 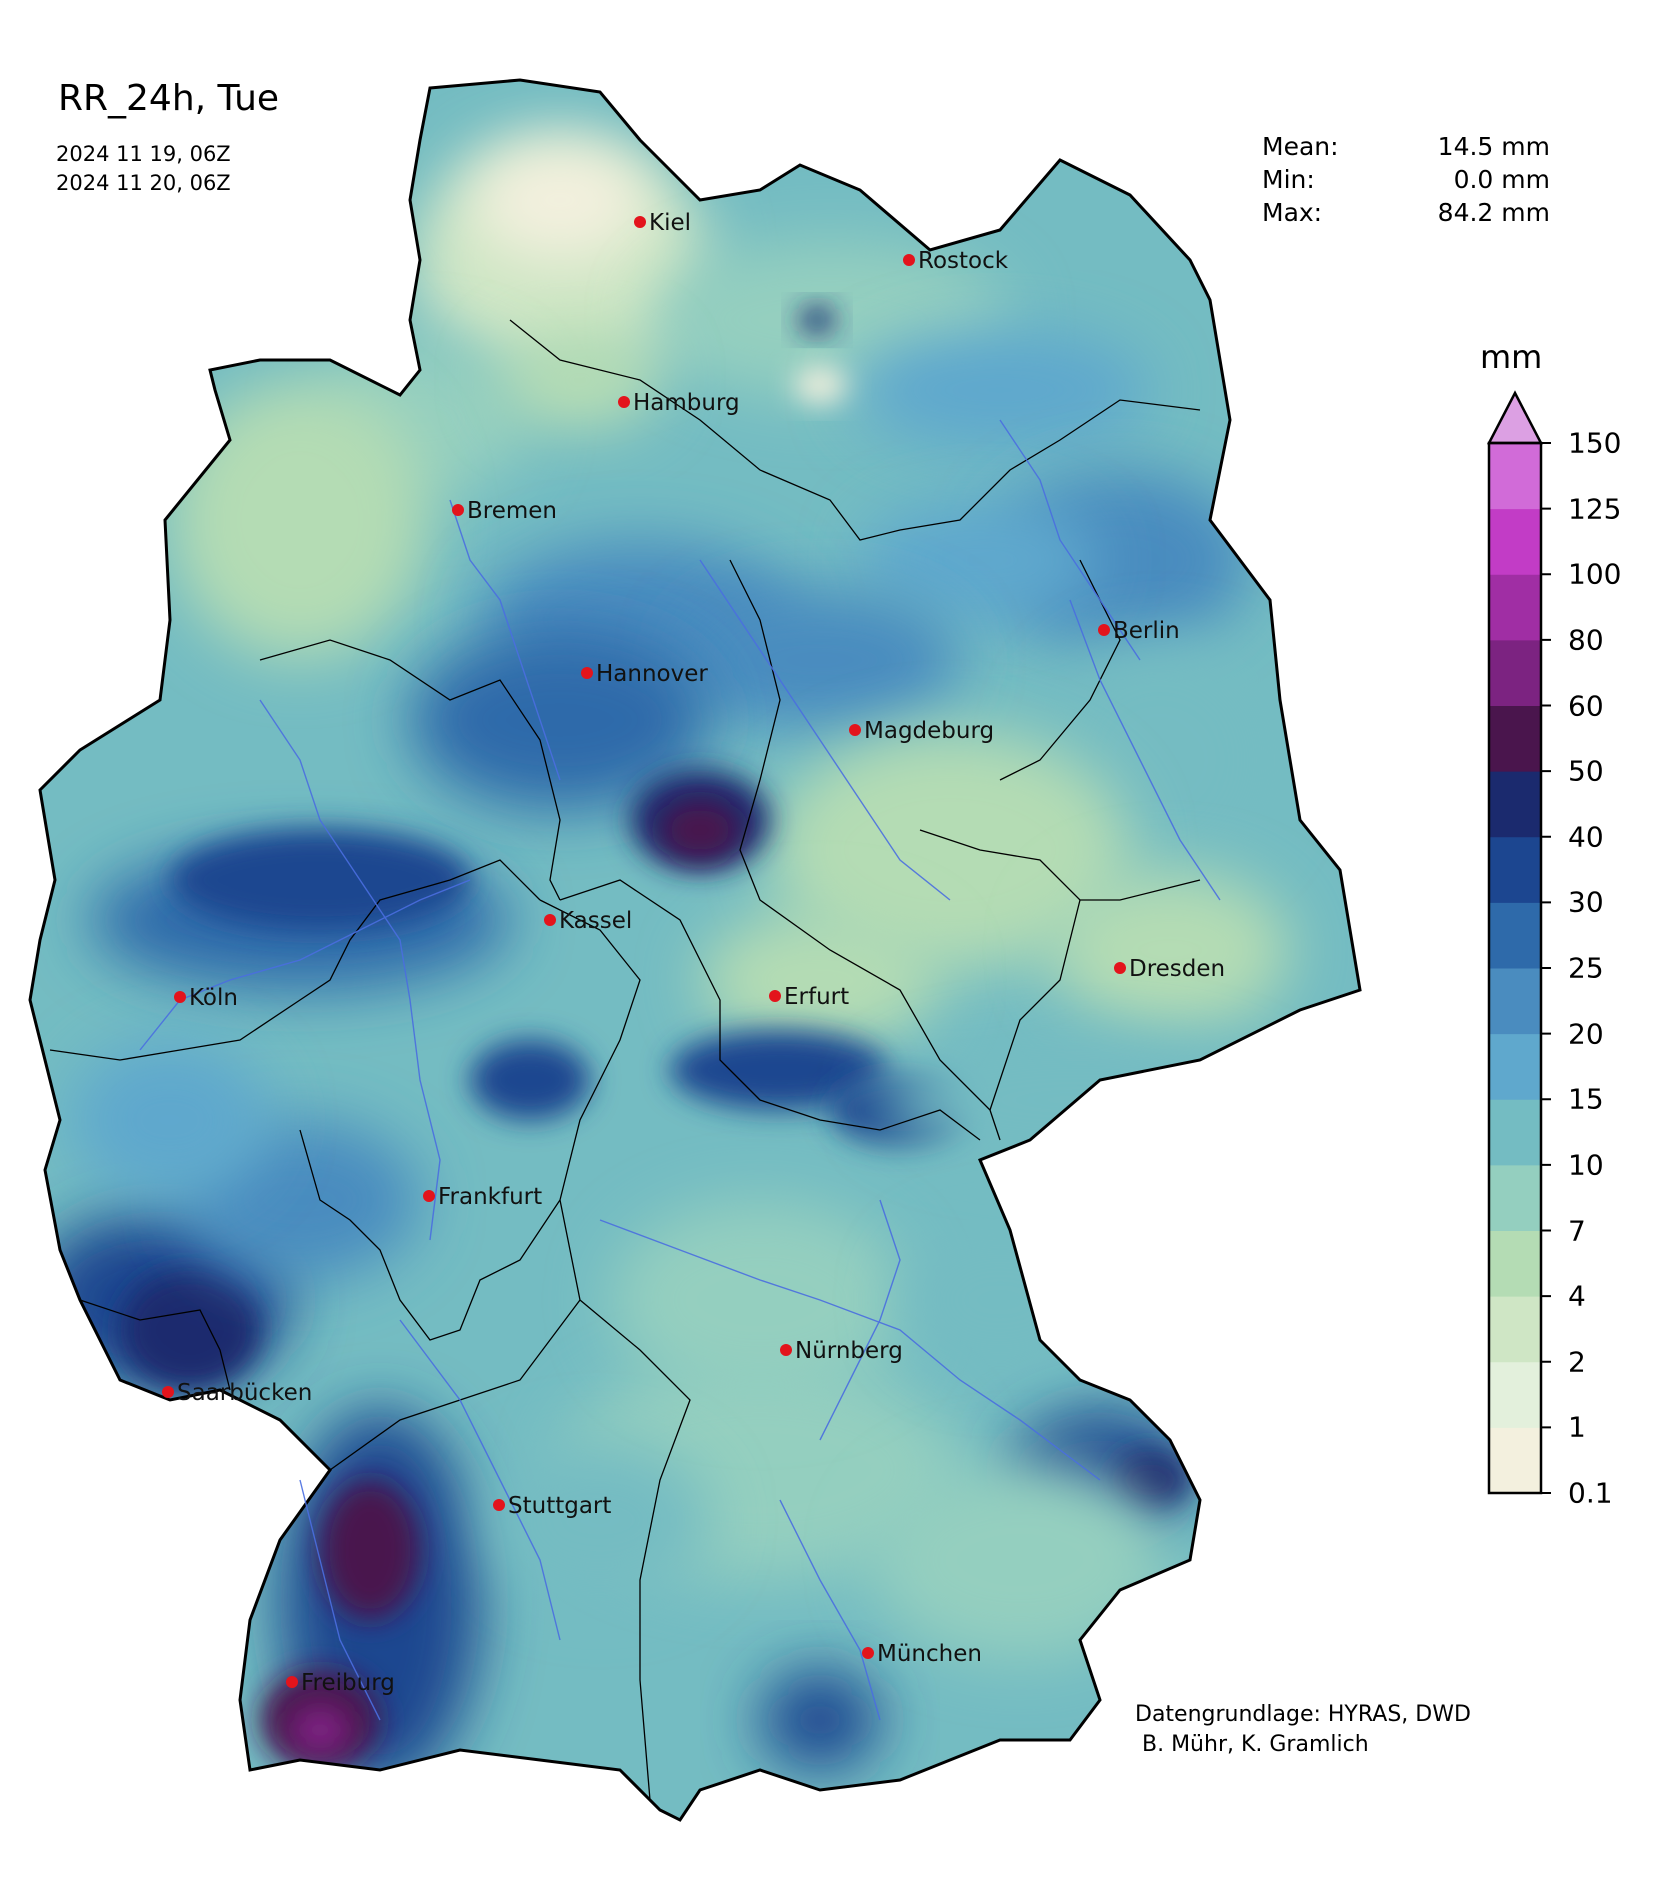 What do you see at coordinates (1501, 179) in the screenshot?
I see `stat-value: 0.0 mm` at bounding box center [1501, 179].